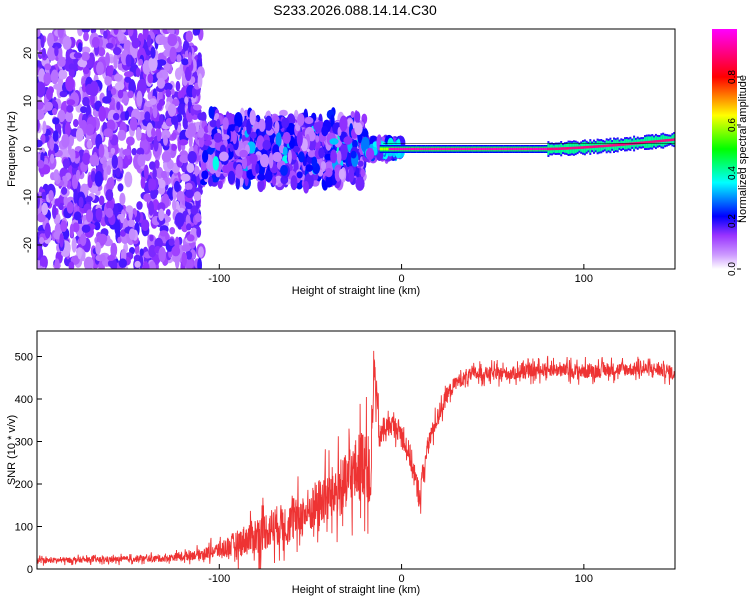 This screenshot has width=750, height=605. What do you see at coordinates (24, 485) in the screenshot?
I see `snr-y-tick-label: 200` at bounding box center [24, 485].